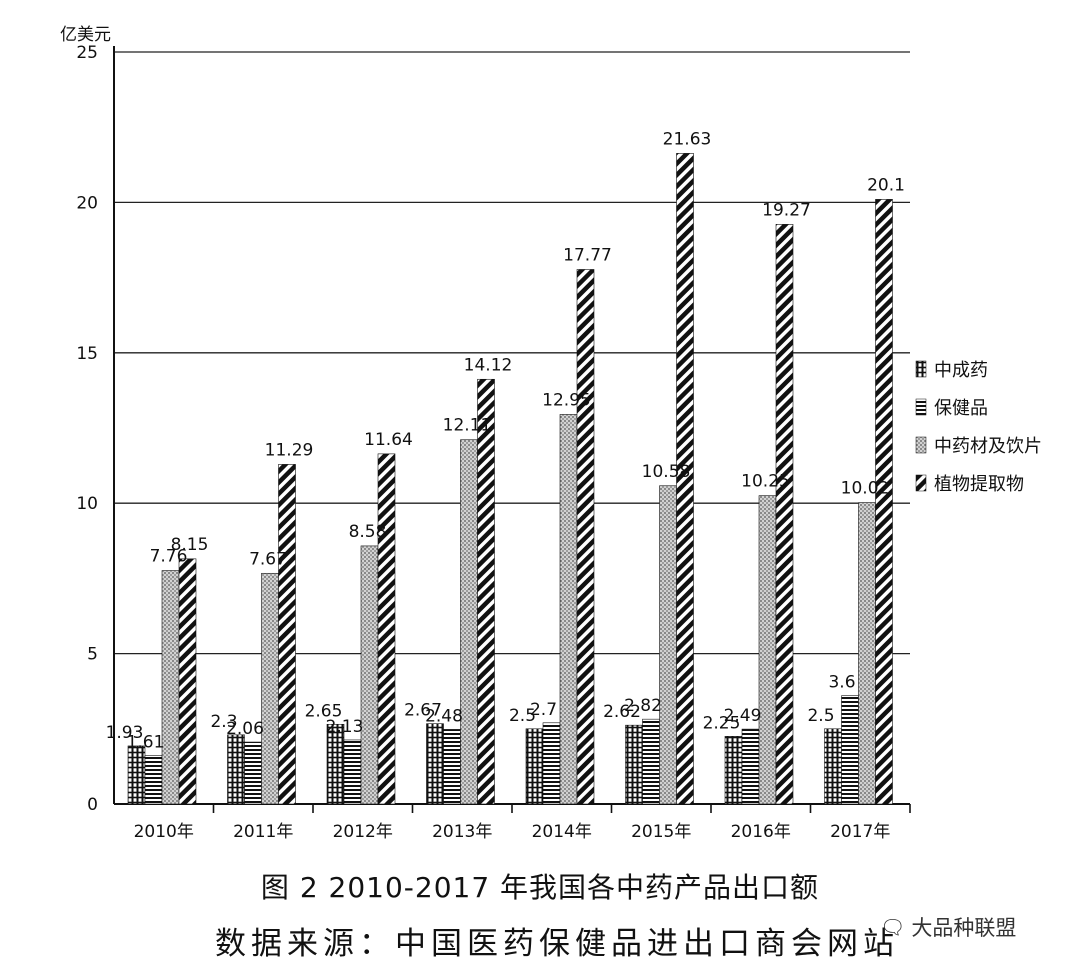 The width and height of the screenshot is (1080, 974). I want to click on legend-label: 中成药, so click(961, 370).